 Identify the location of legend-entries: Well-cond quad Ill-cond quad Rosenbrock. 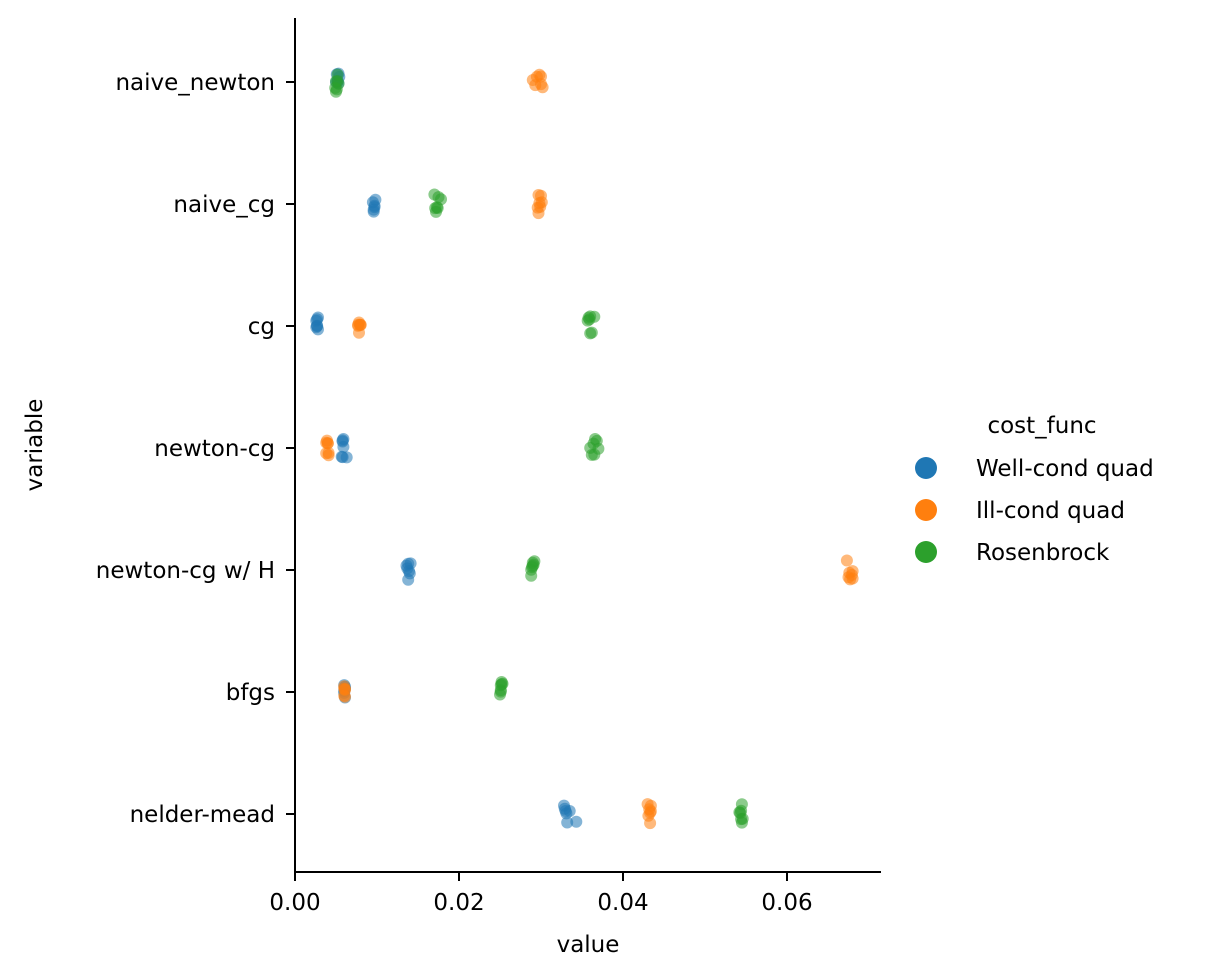
(1034, 511).